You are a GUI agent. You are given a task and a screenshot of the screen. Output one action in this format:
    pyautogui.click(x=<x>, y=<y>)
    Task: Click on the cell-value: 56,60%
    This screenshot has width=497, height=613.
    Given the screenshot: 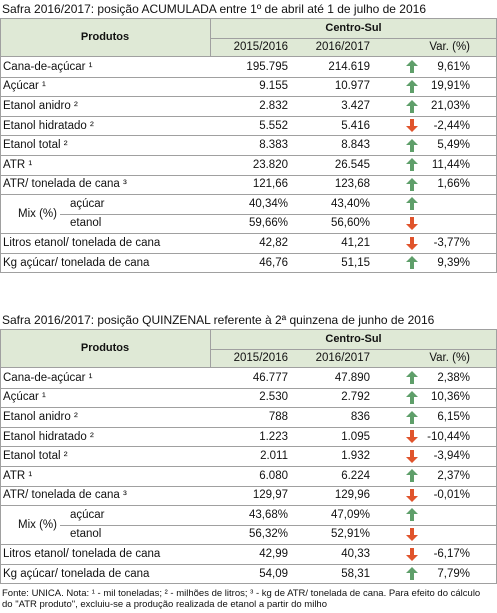 What is the action you would take?
    pyautogui.click(x=350, y=223)
    